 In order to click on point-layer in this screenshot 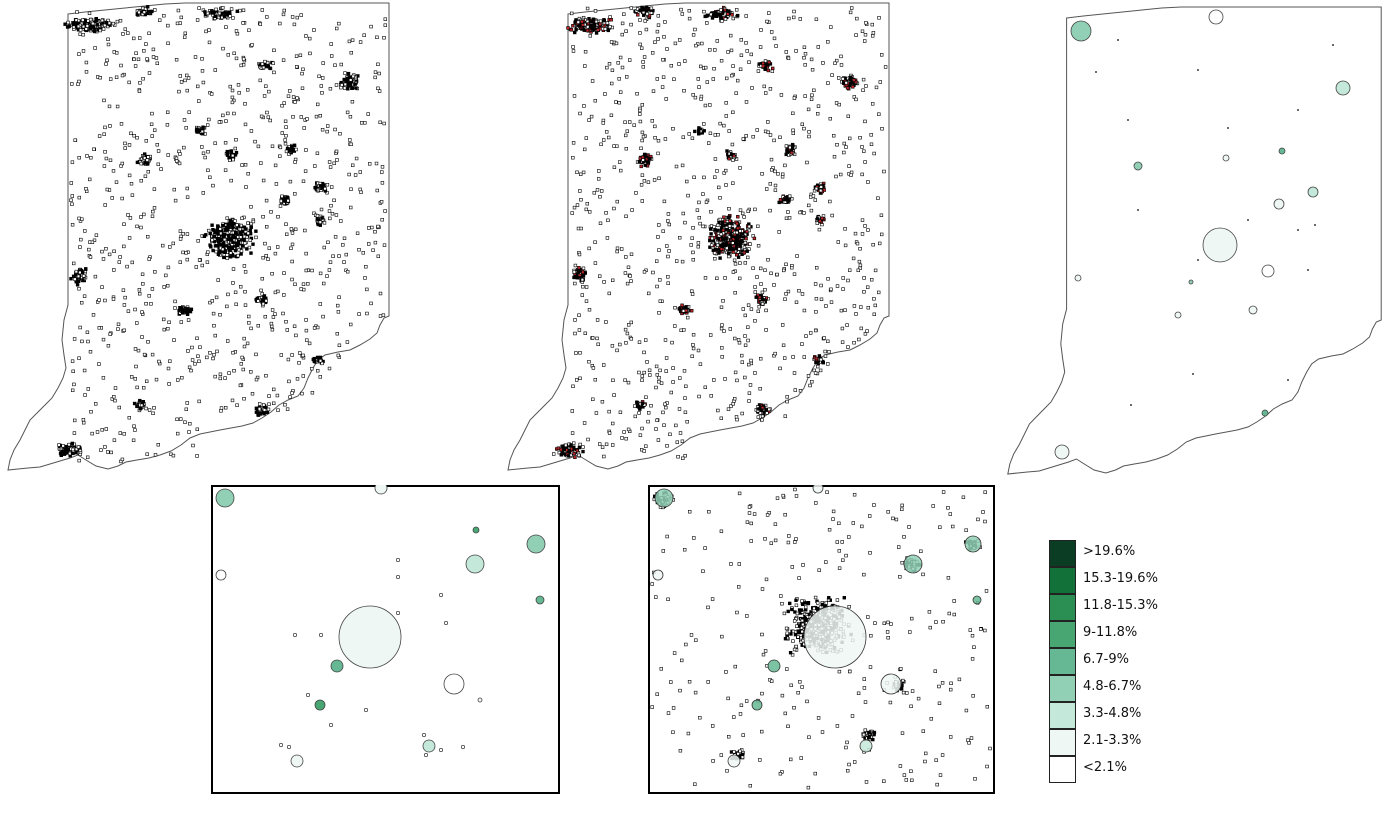, I will do `click(222, 234)`.